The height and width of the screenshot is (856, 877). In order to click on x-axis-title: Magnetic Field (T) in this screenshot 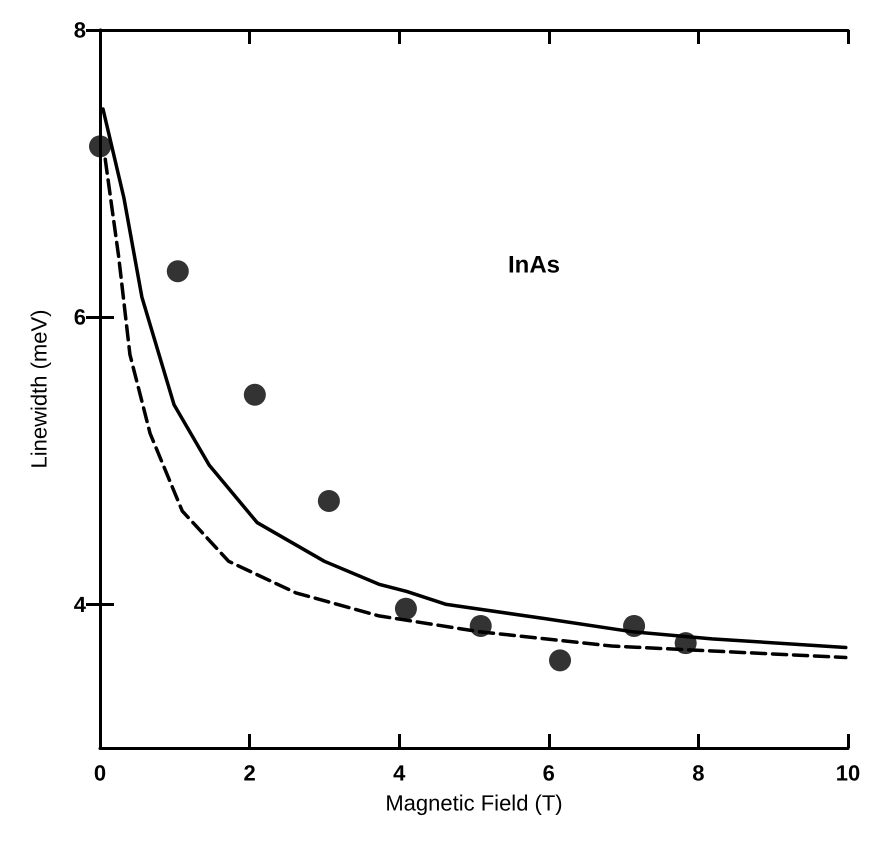, I will do `click(474, 803)`.